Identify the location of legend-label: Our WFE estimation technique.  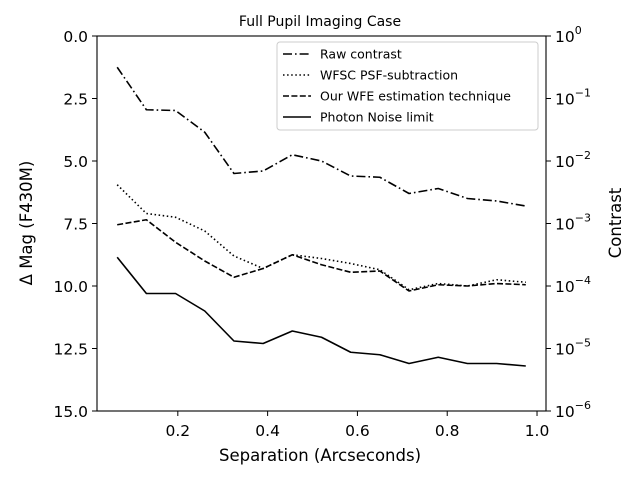
(415, 96).